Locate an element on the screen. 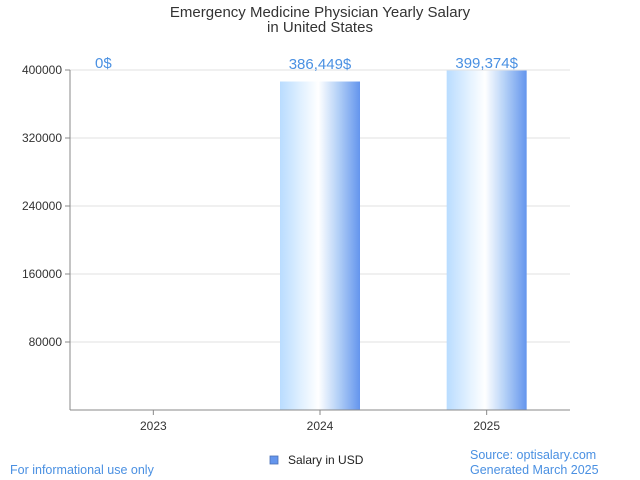  legend: Salary in USD is located at coordinates (316, 460).